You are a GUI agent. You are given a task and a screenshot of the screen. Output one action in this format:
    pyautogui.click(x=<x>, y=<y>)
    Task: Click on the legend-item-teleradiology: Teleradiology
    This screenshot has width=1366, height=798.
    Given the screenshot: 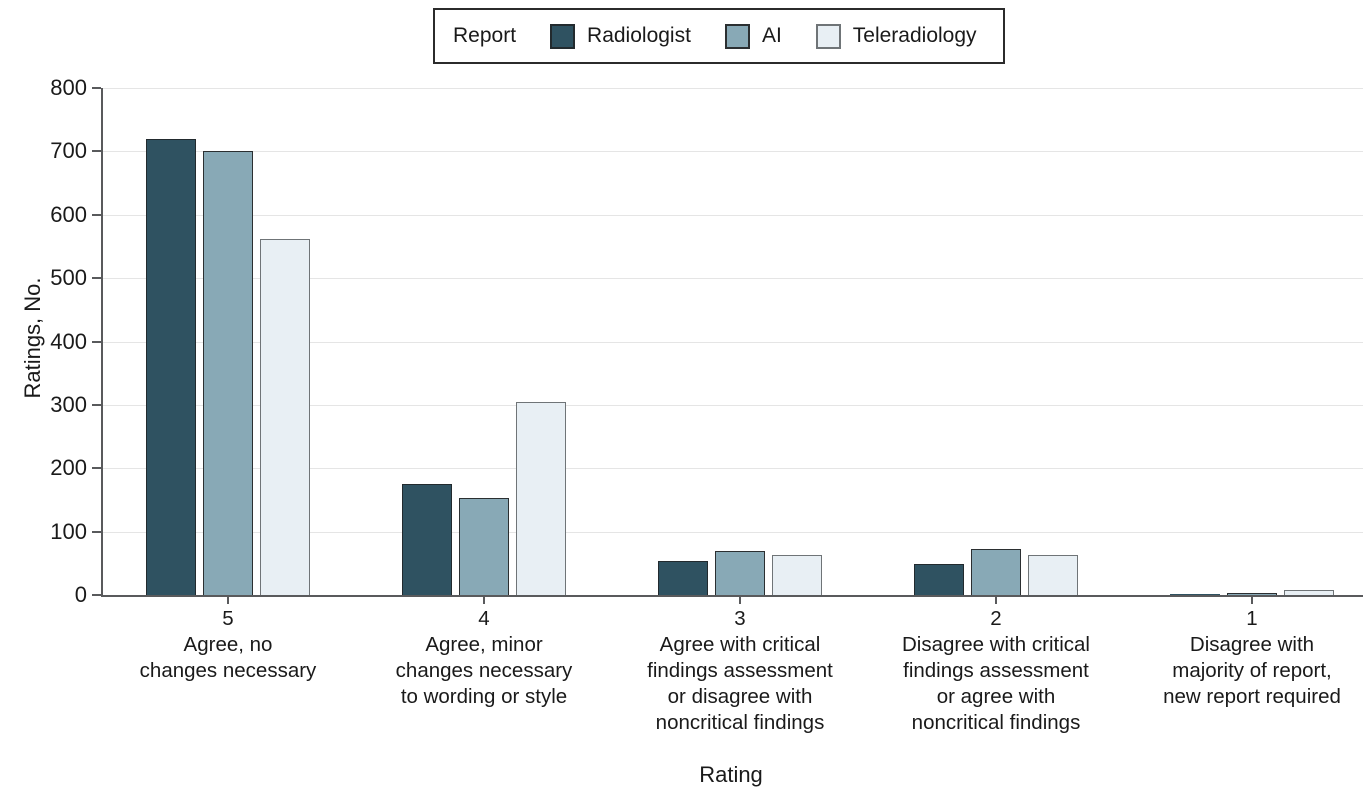 What is the action you would take?
    pyautogui.click(x=896, y=36)
    